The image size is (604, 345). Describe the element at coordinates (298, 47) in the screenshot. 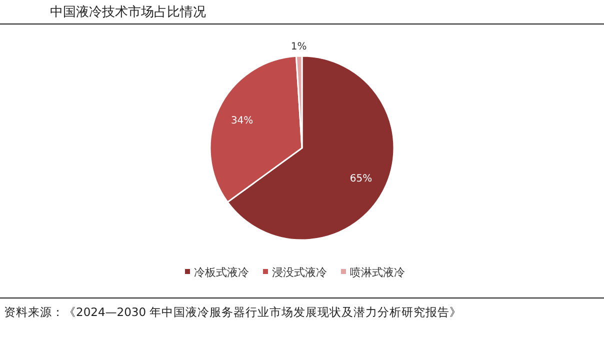

I see `data-label: 1%` at that location.